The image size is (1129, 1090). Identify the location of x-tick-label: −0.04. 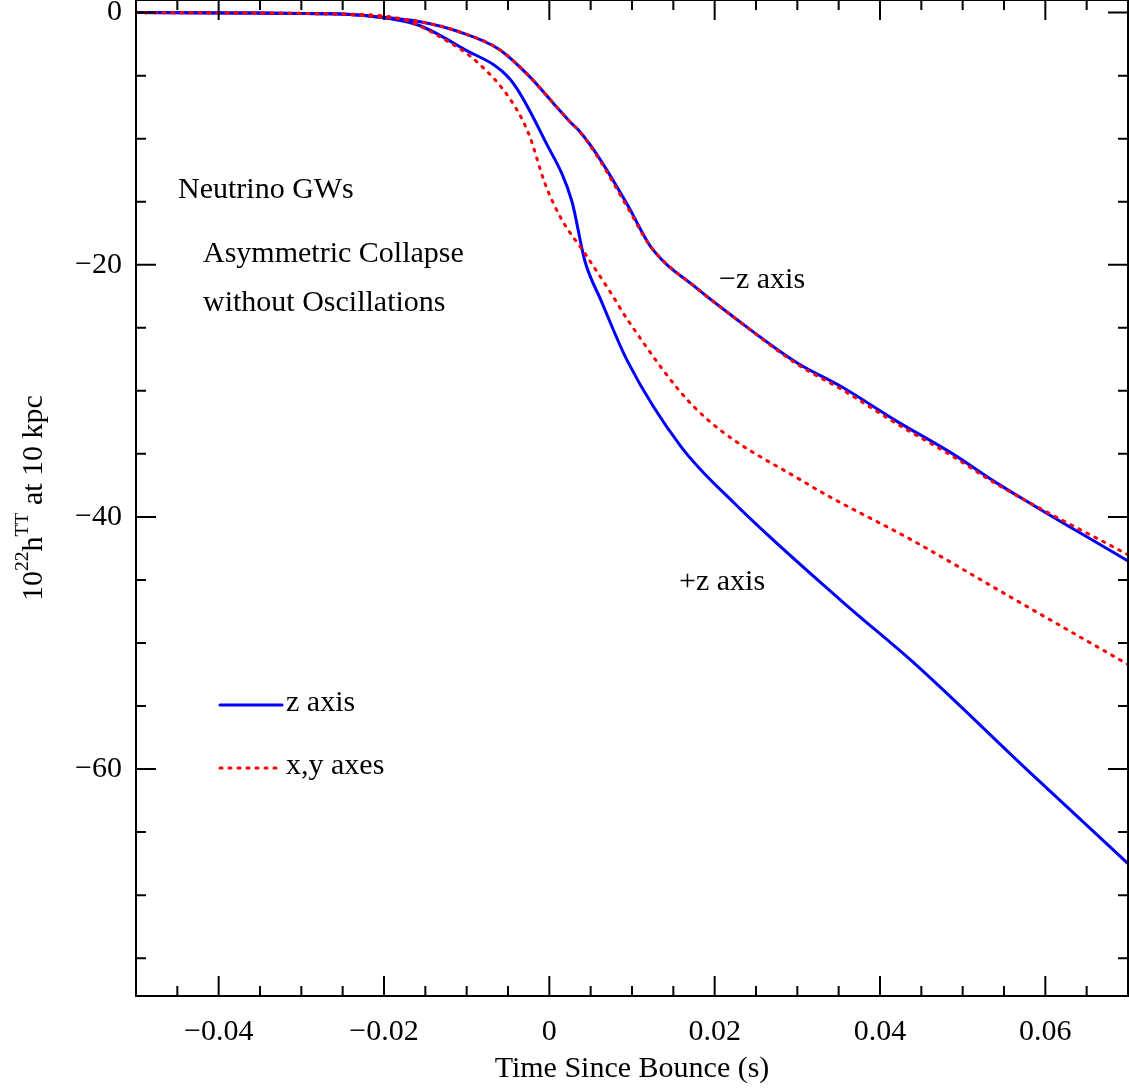
(218, 1029).